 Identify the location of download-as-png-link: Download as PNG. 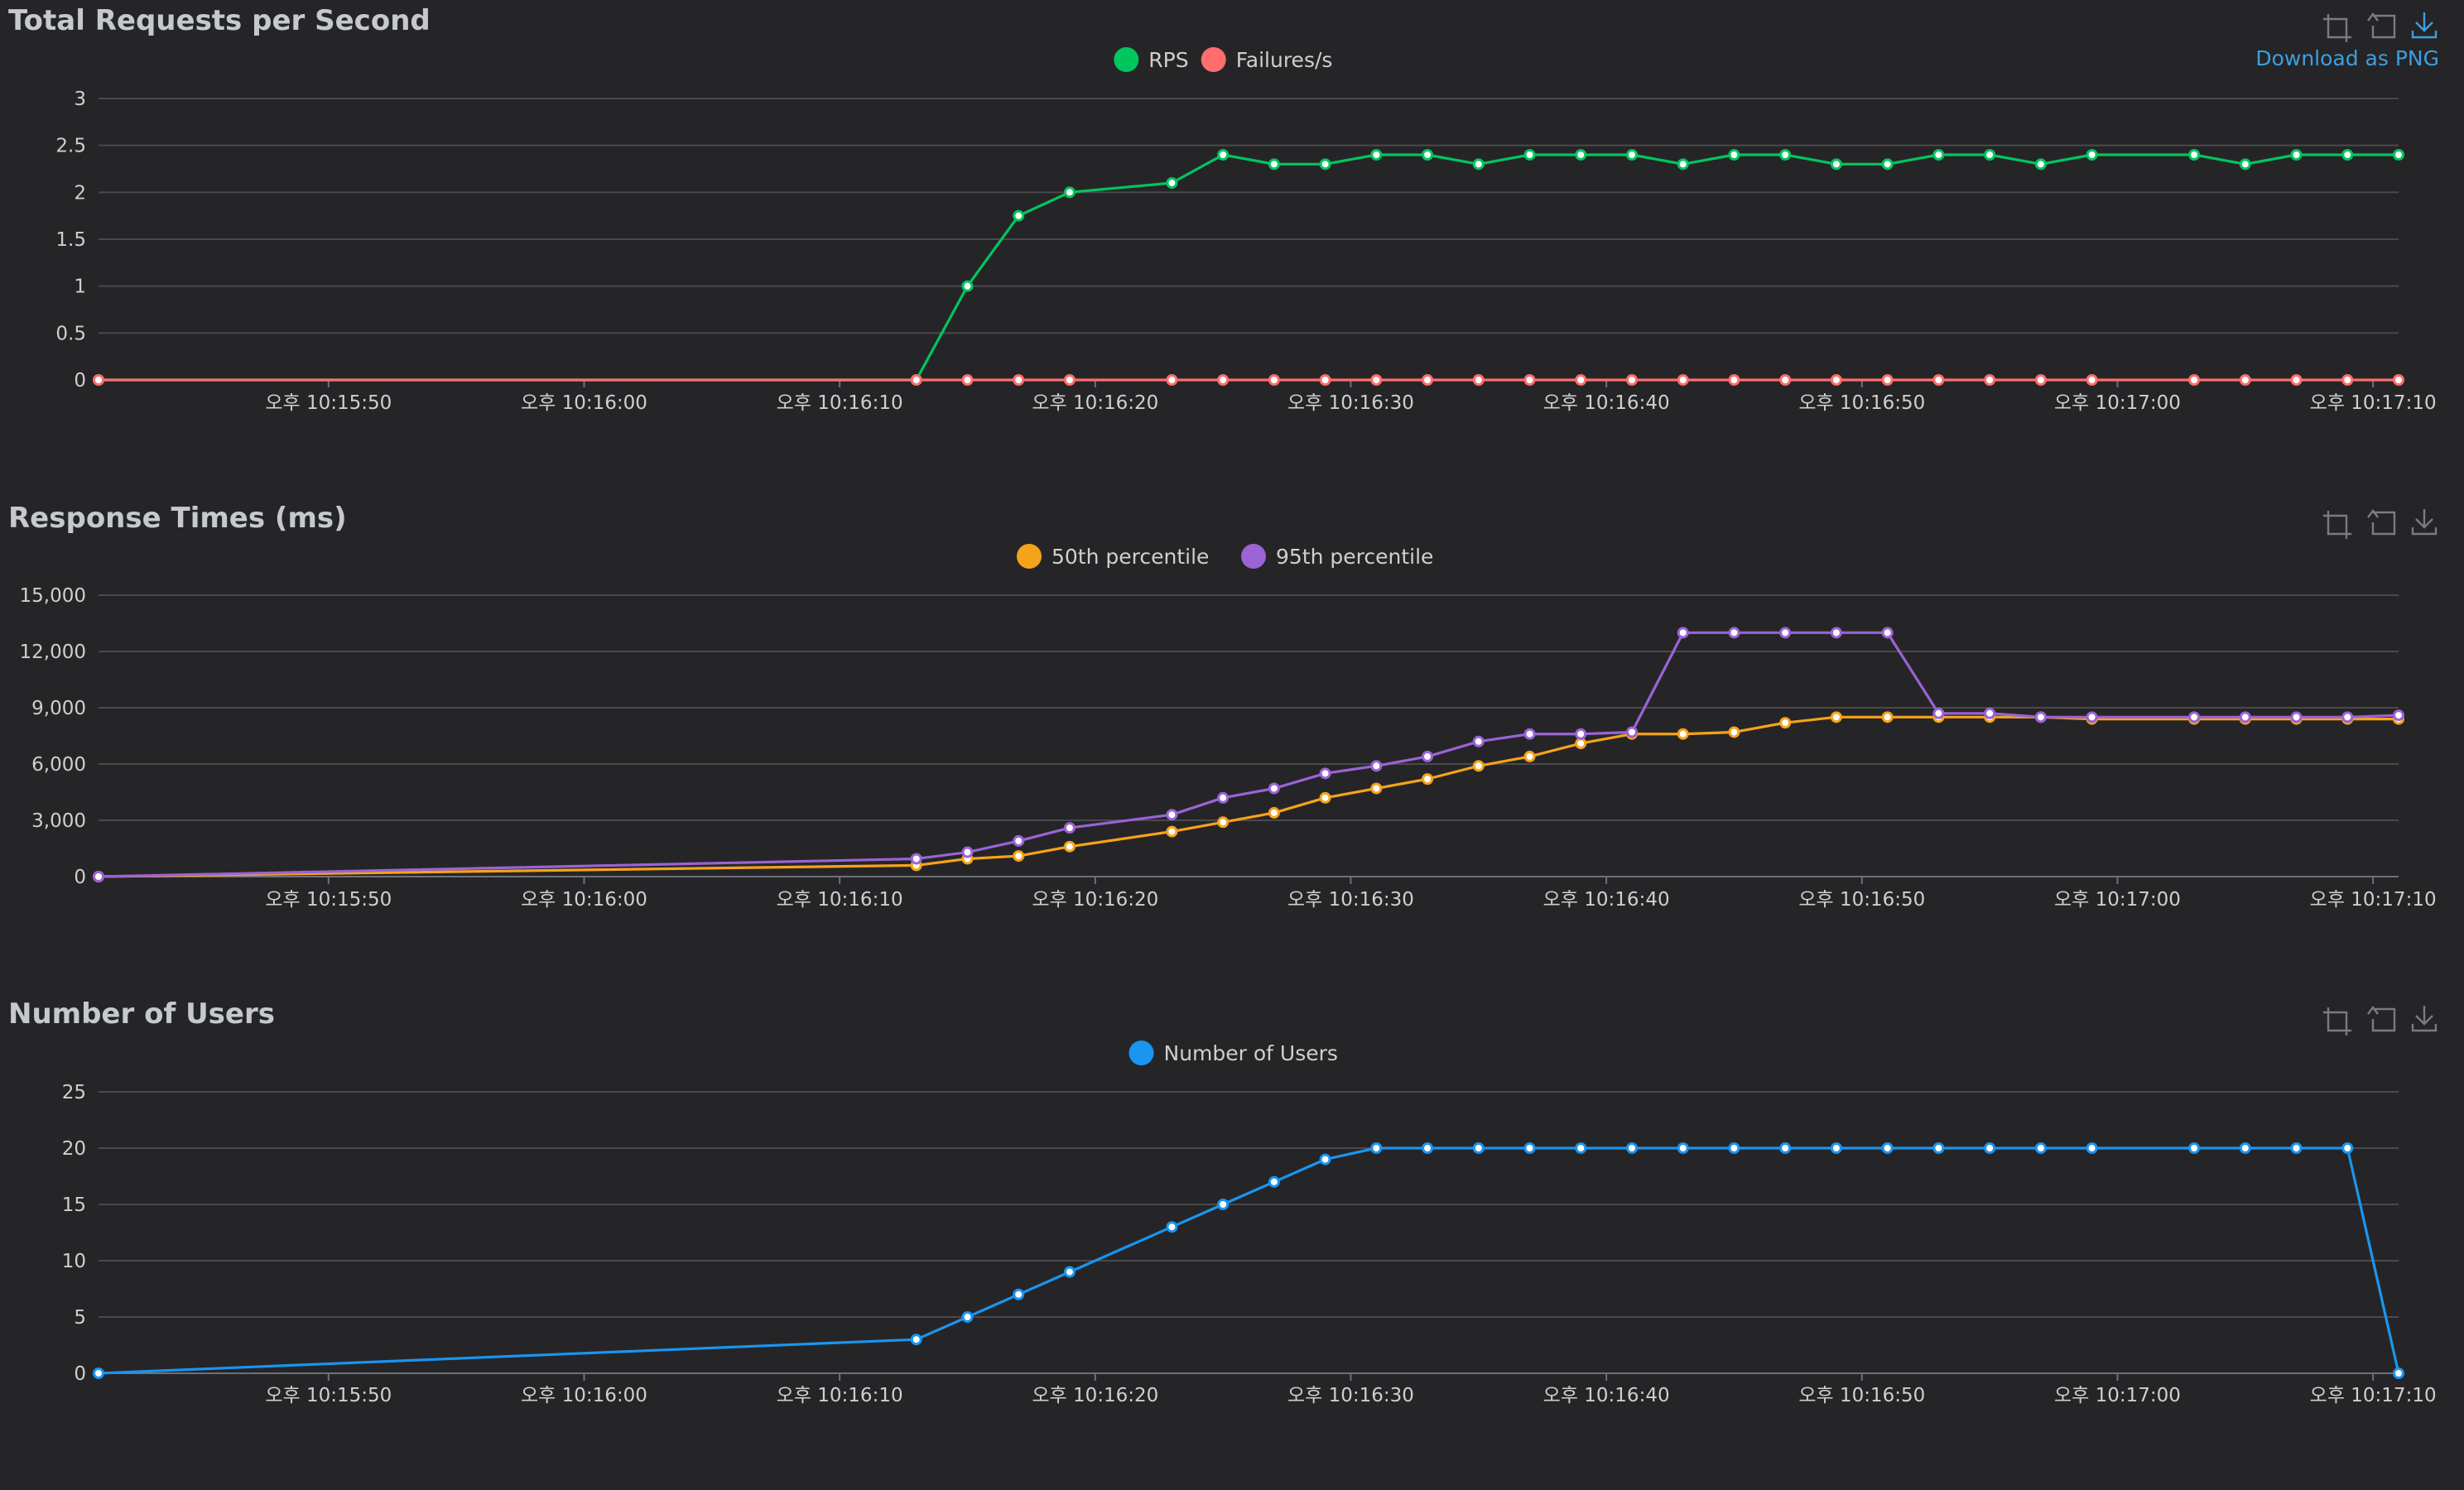
(2347, 58).